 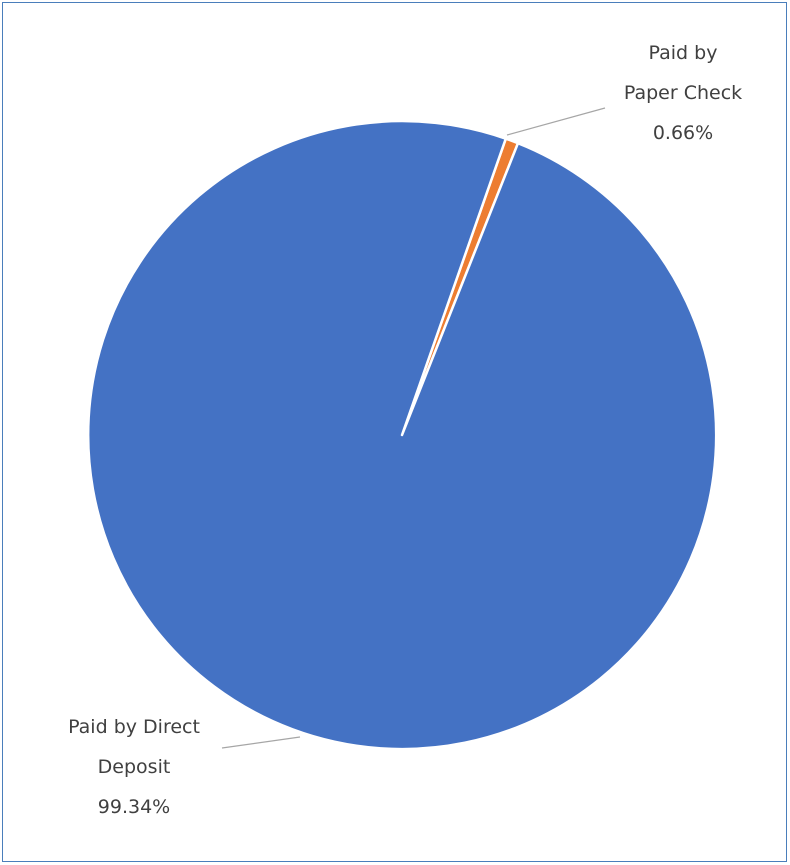 What do you see at coordinates (134, 767) in the screenshot?
I see `label-direct-deposit-line2: Deposit` at bounding box center [134, 767].